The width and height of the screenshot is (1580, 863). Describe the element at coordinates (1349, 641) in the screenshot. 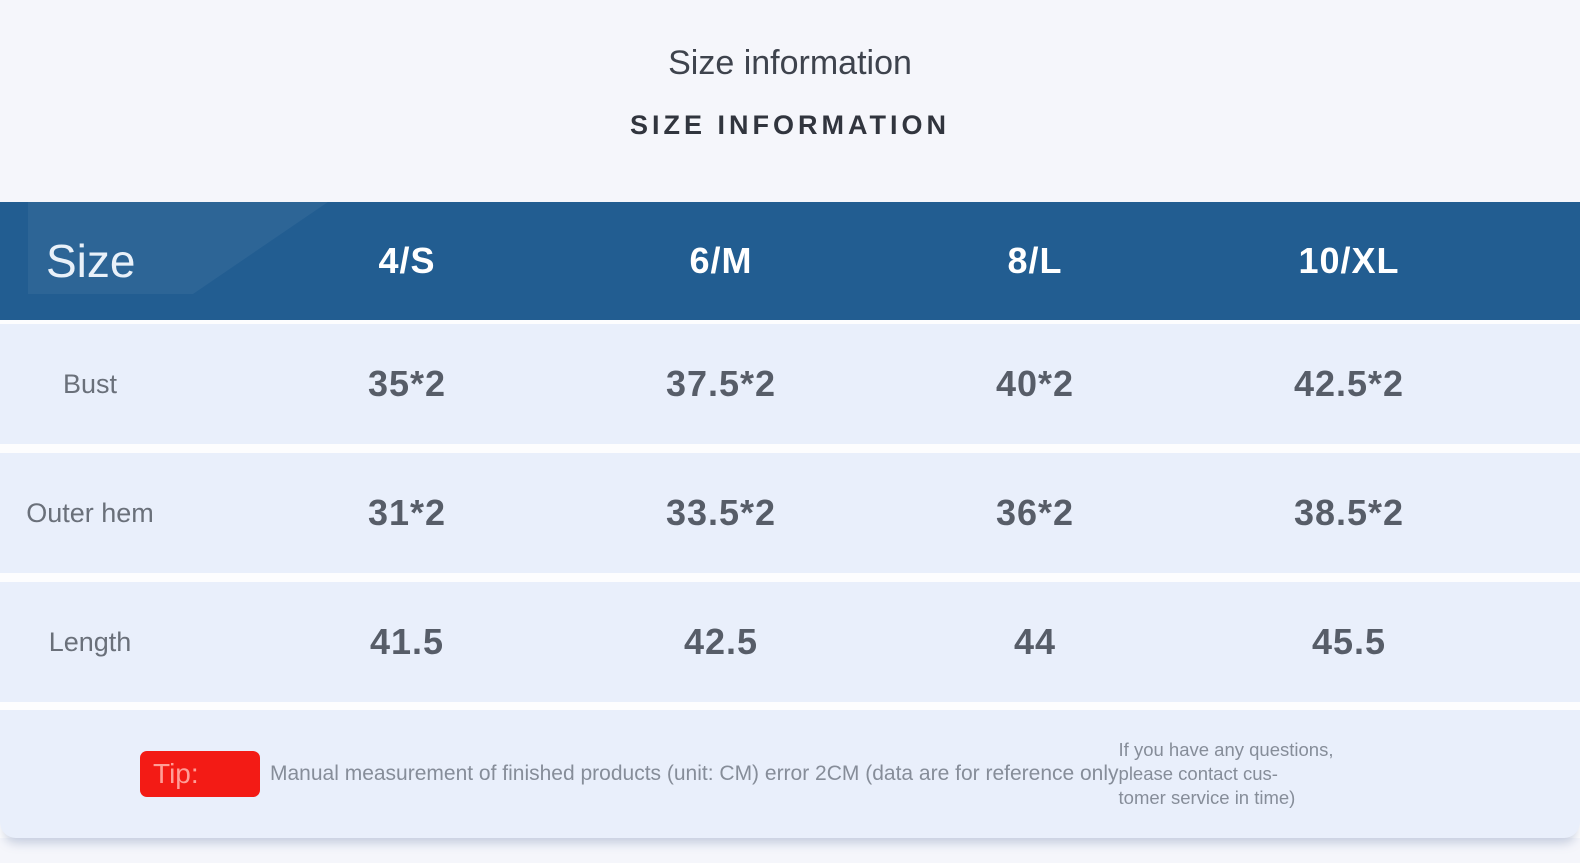

I see `length-value-10xl: 45.5` at that location.